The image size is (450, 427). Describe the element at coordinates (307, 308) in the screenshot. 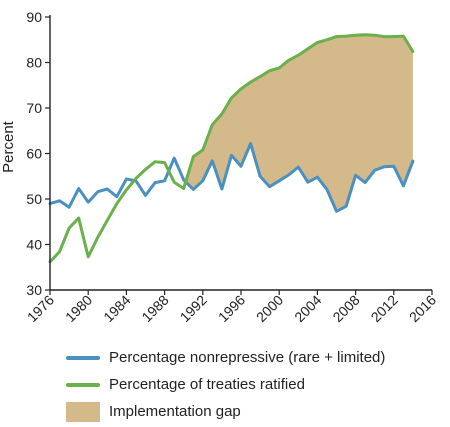

I see `x-tick-label: 2004` at that location.